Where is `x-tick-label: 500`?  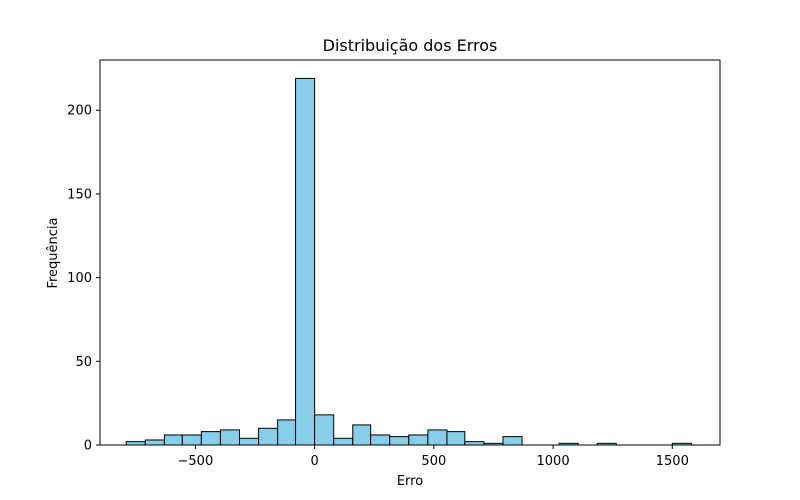 x-tick-label: 500 is located at coordinates (433, 461).